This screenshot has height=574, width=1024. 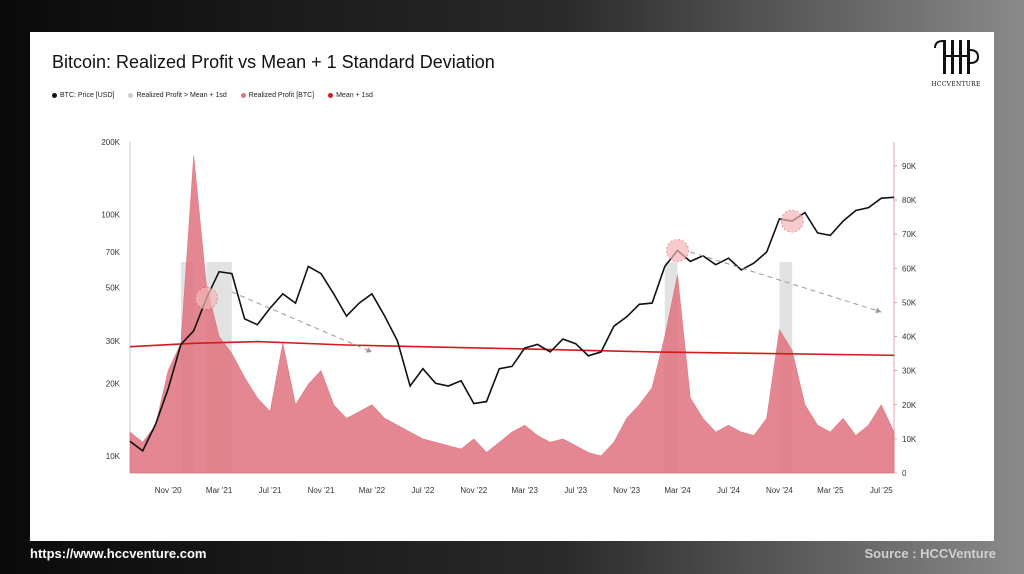 I want to click on x-tick-label: Nov '24, so click(x=779, y=490).